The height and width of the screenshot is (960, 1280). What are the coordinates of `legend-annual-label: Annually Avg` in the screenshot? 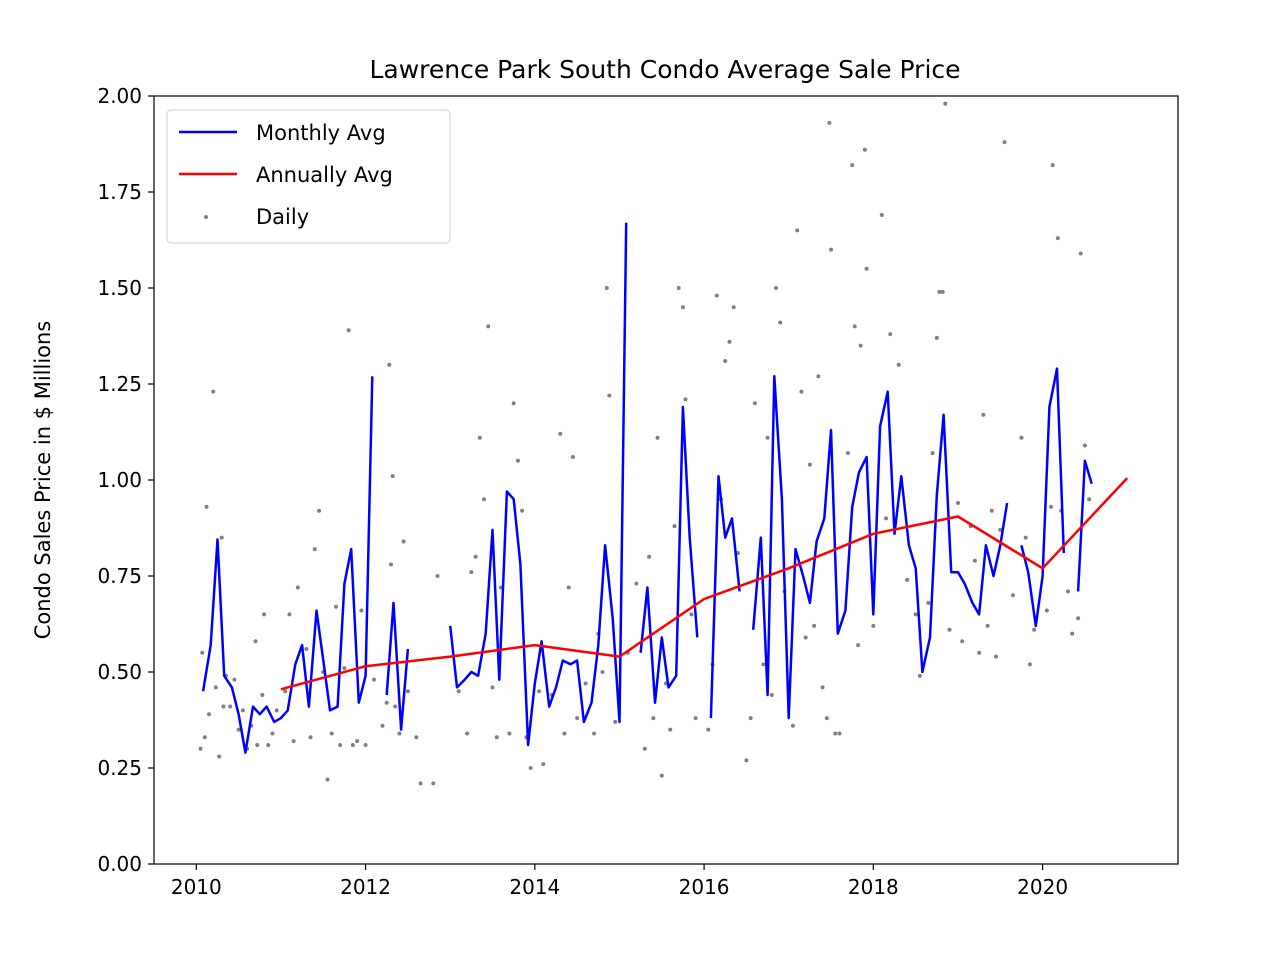 It's located at (324, 175).